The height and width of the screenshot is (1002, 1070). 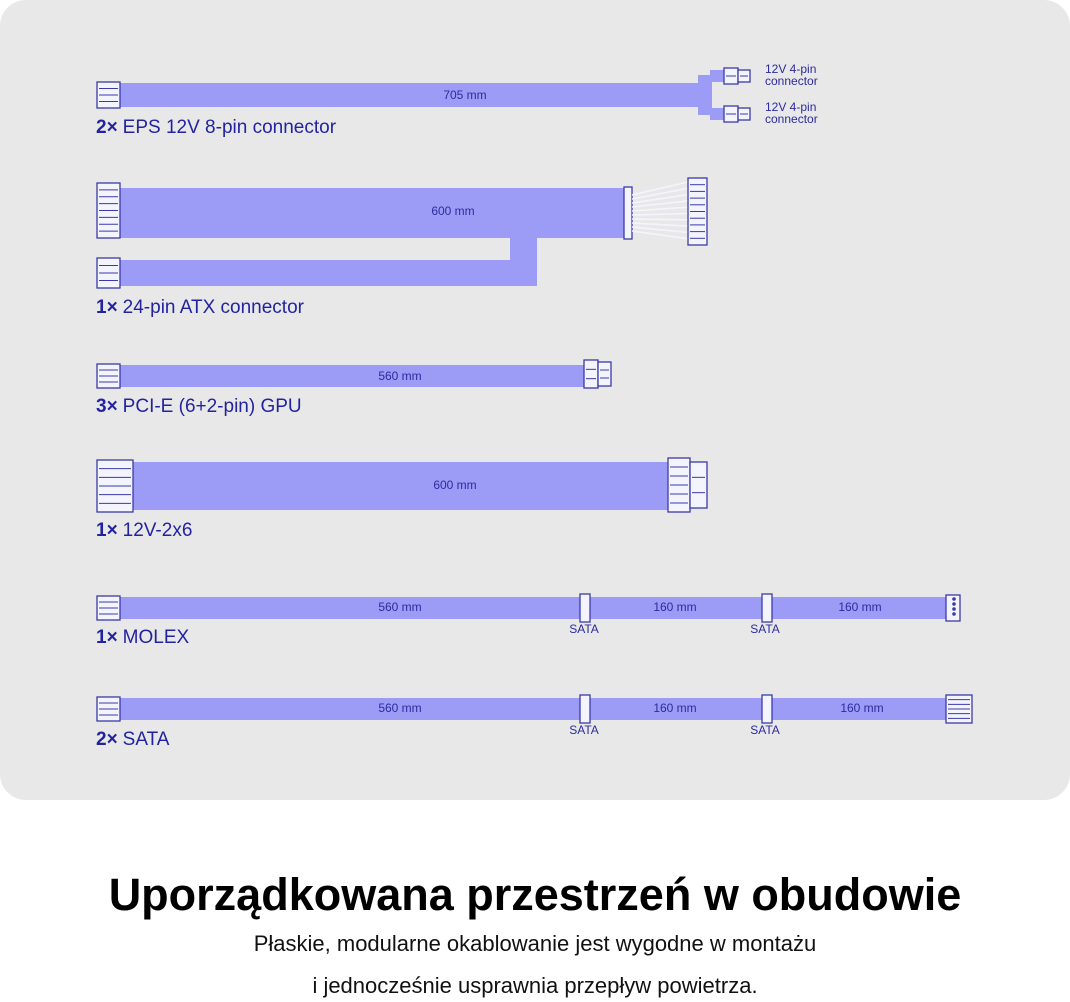 I want to click on cable-name: SATA, so click(x=146, y=739).